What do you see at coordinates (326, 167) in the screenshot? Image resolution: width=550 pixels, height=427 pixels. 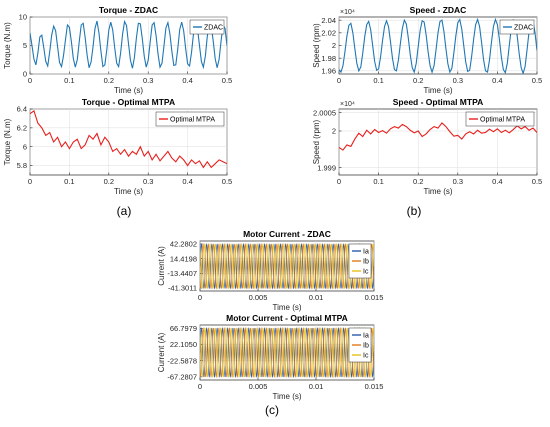 I see `y-tick-label: 1.999` at bounding box center [326, 167].